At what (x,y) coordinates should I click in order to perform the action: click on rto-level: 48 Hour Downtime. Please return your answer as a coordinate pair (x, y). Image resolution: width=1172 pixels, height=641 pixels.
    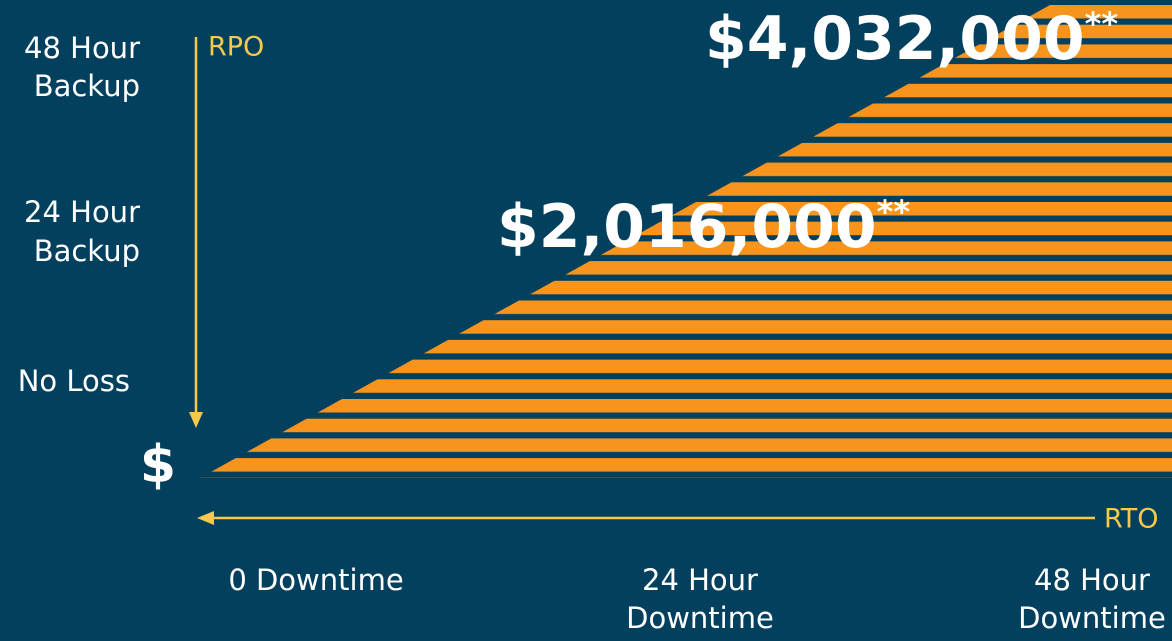
    Looking at the image, I should click on (1092, 599).